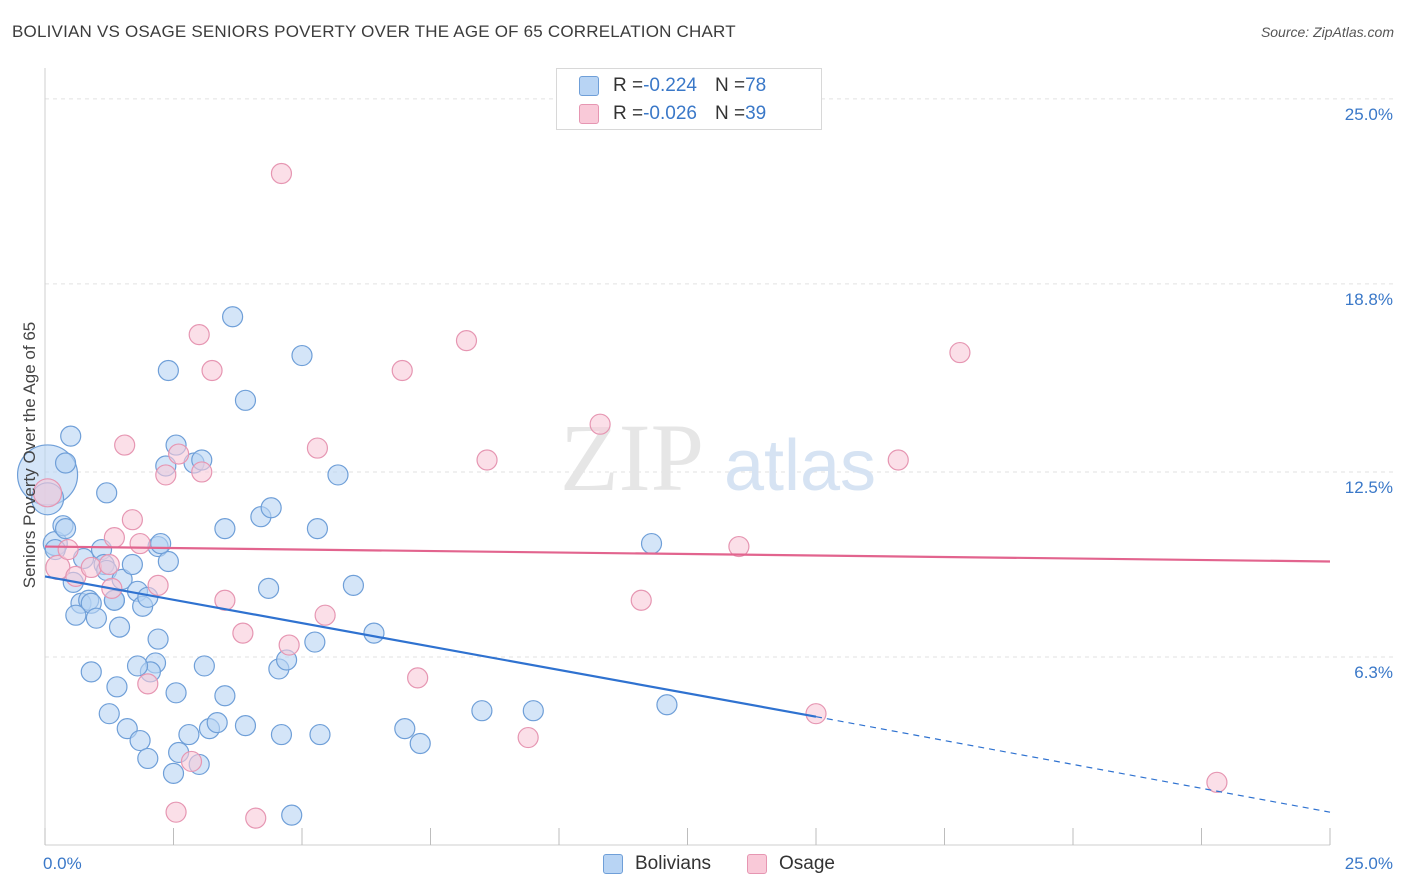 Image resolution: width=1406 pixels, height=892 pixels. What do you see at coordinates (718, 457) in the screenshot?
I see `watermark: ZIP atlas` at bounding box center [718, 457].